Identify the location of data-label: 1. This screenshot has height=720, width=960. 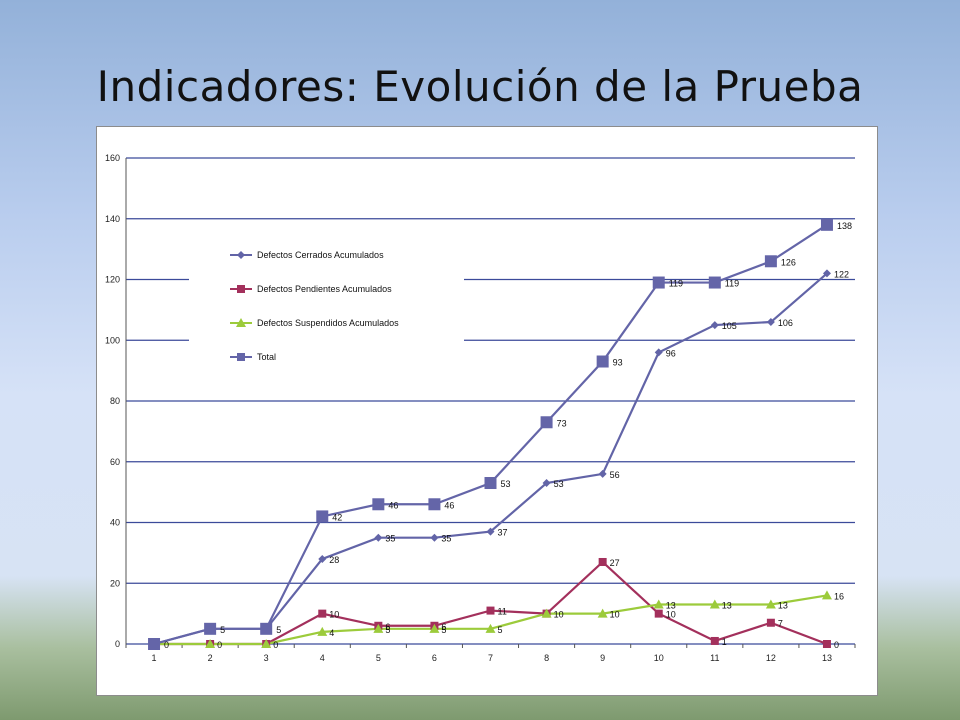
(724, 642).